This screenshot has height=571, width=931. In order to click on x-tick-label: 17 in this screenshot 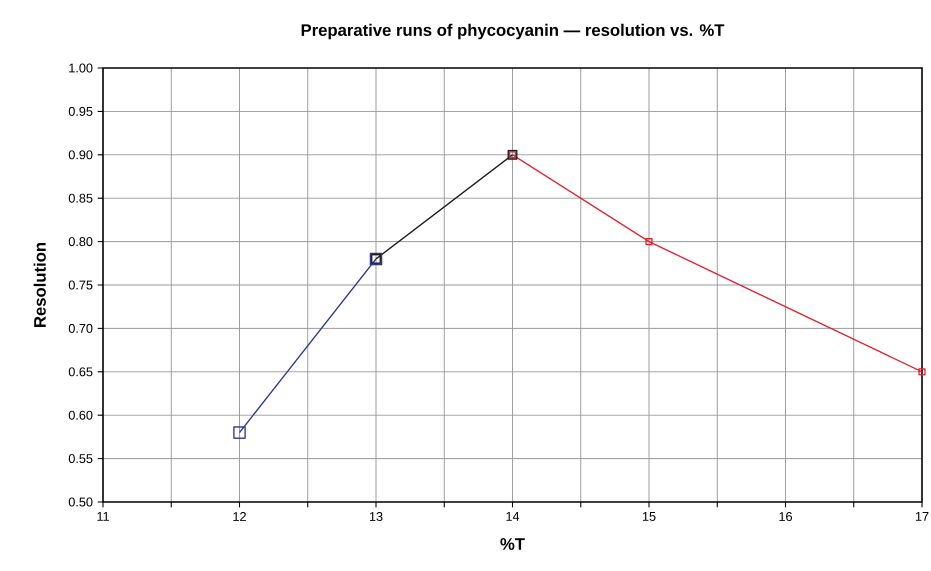, I will do `click(922, 516)`.